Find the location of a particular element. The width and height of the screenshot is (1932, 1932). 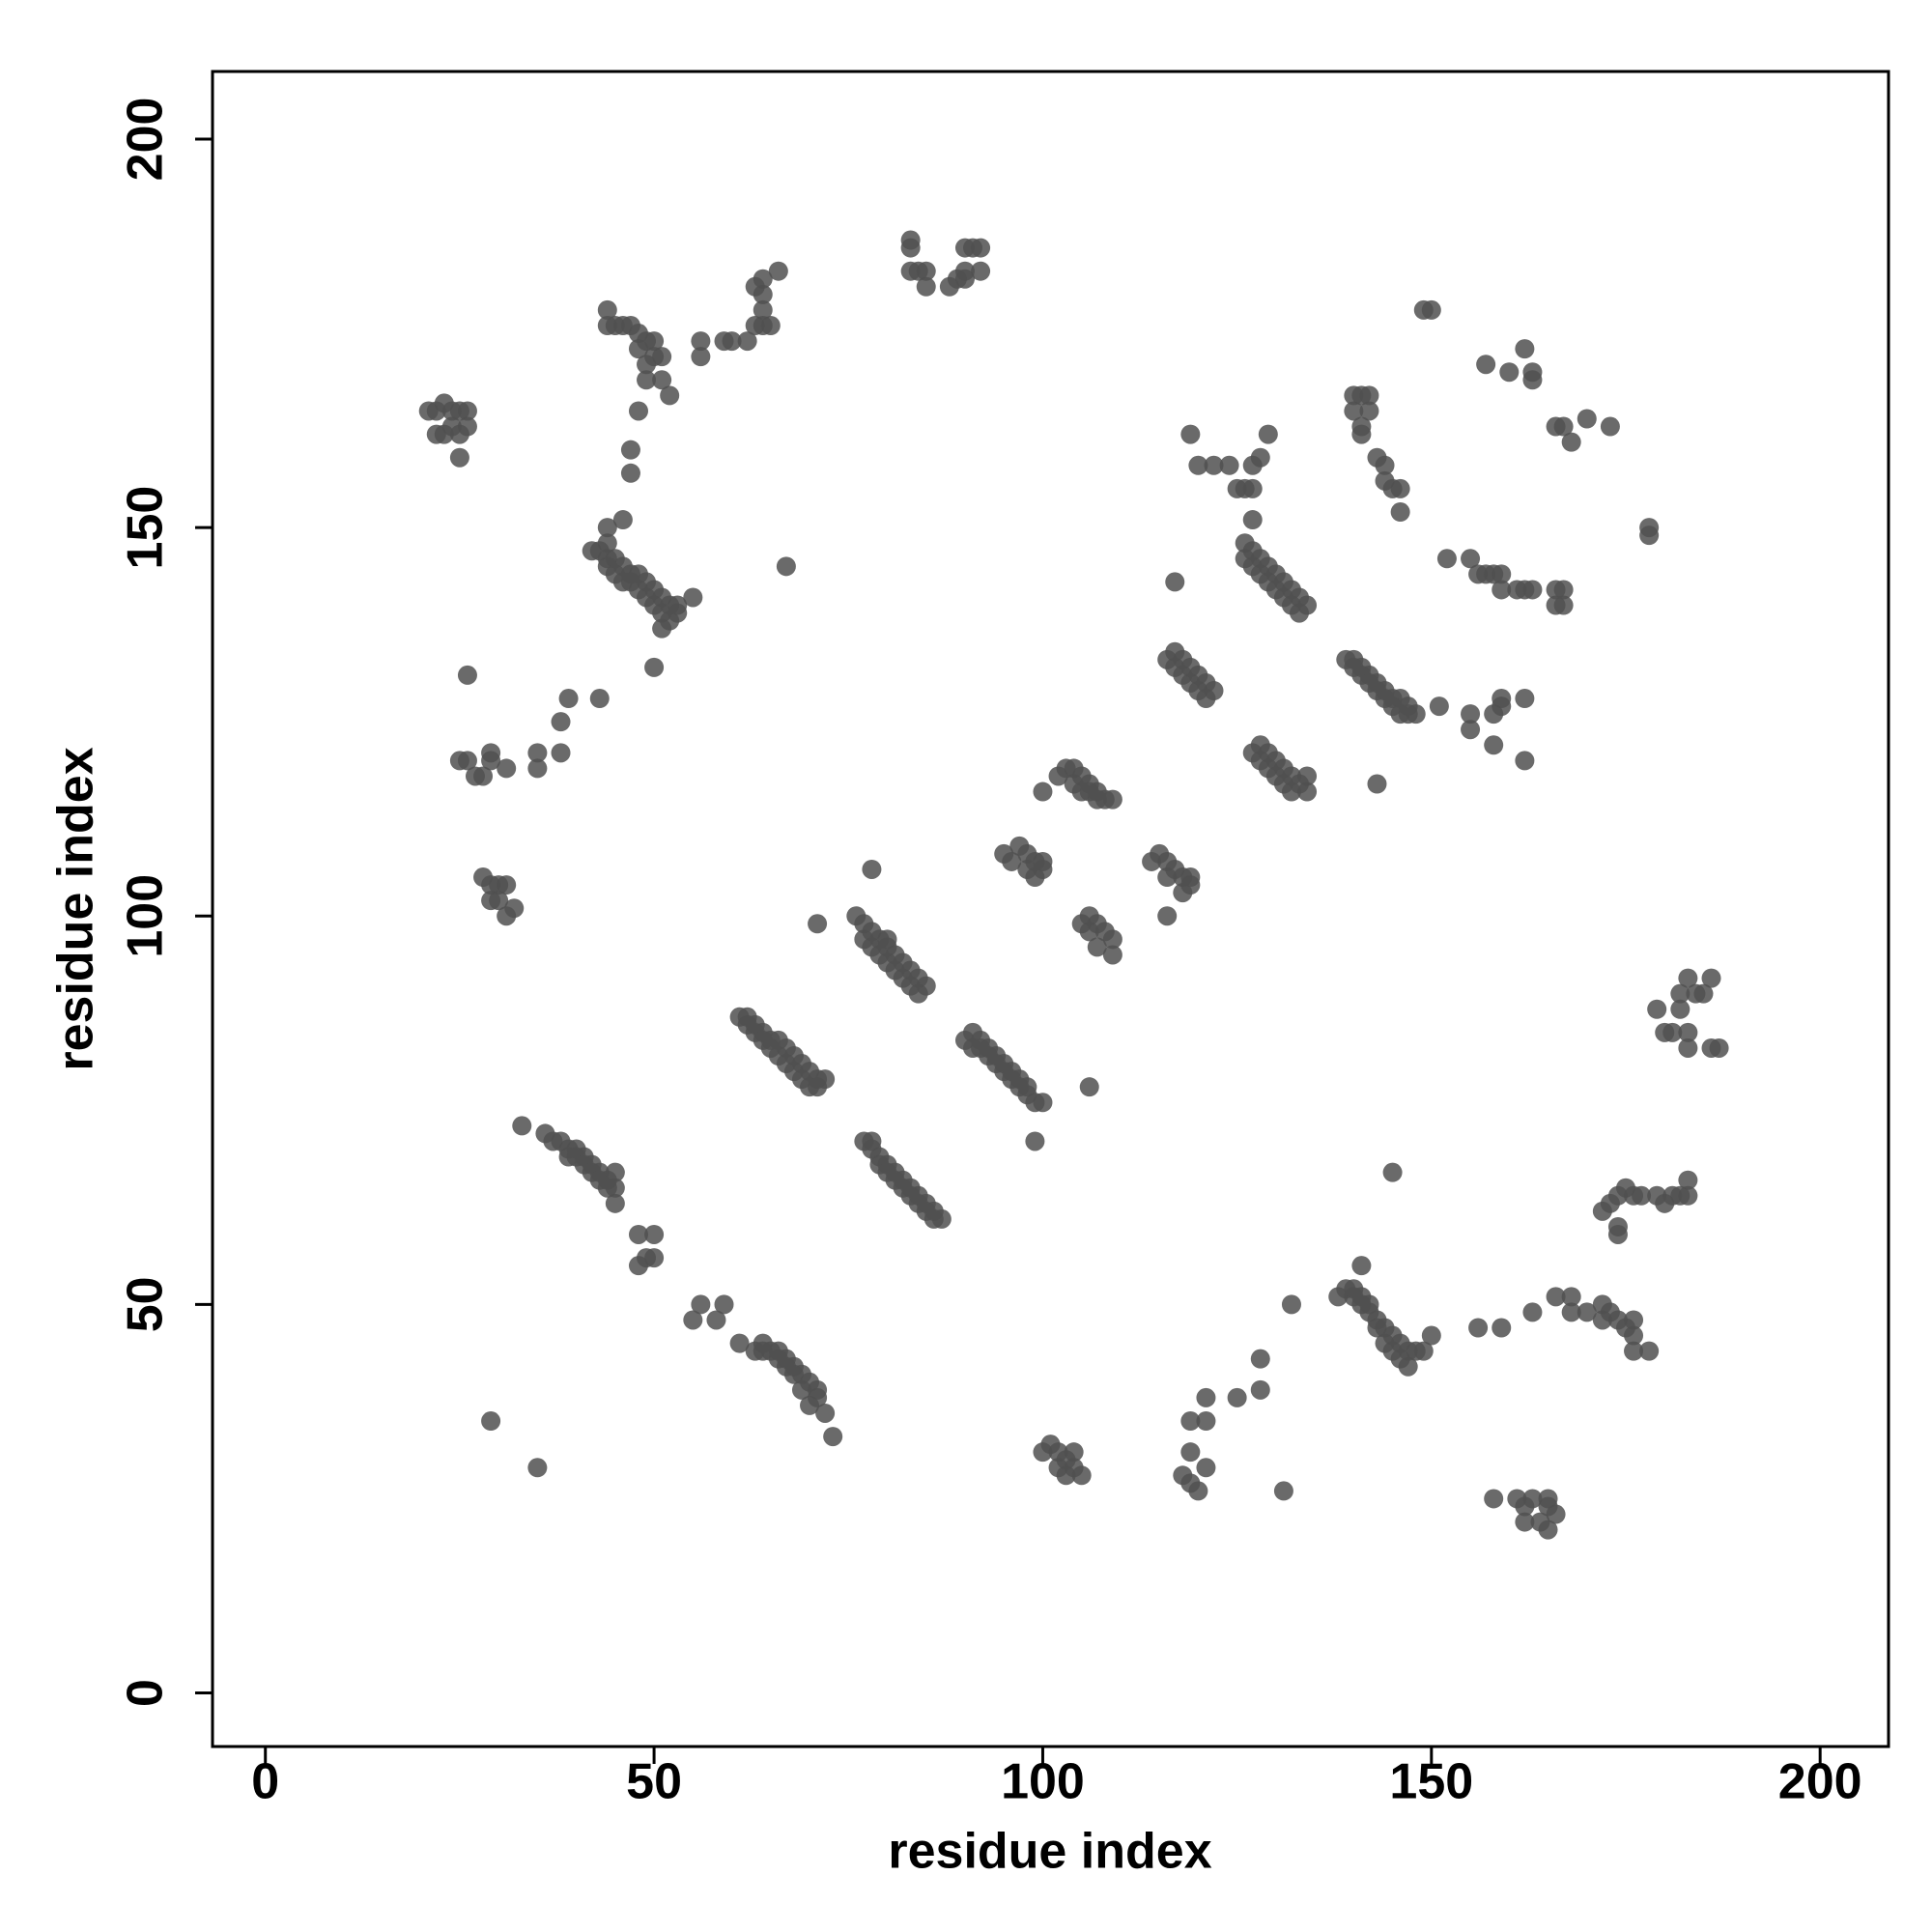

x-tick-label: 100 is located at coordinates (1043, 1782).